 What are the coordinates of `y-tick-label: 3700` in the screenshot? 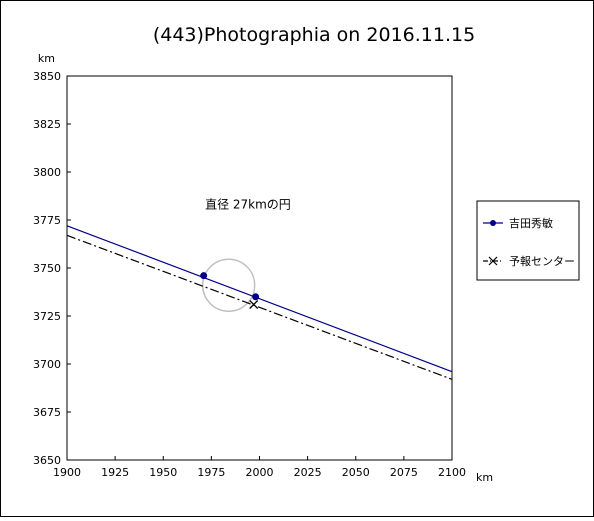 It's located at (47, 364).